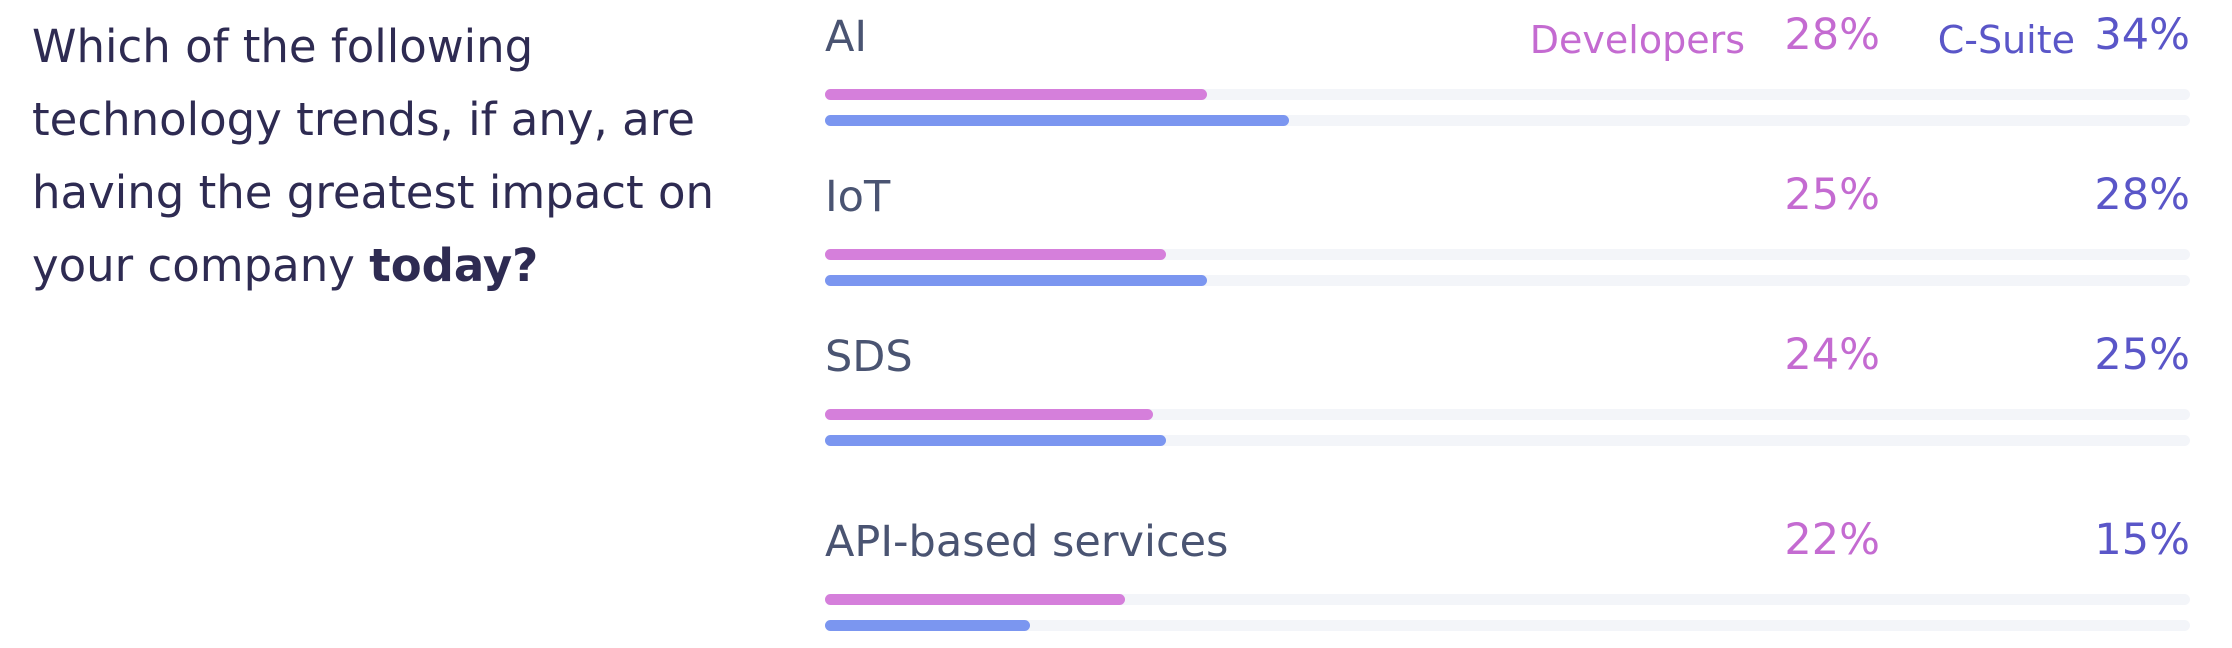 The width and height of the screenshot is (2232, 648). I want to click on developers-value-label: 22%, so click(1832, 540).